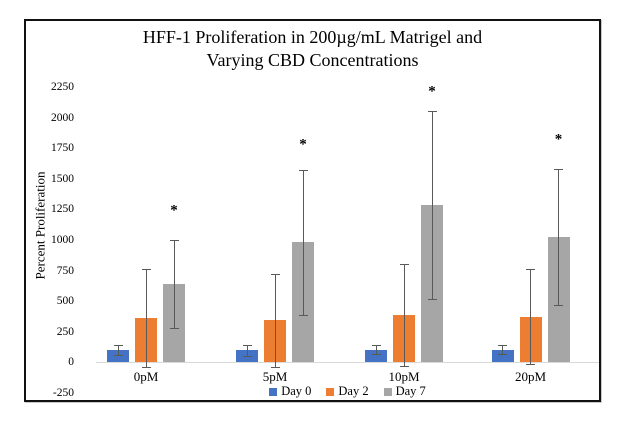 Image resolution: width=628 pixels, height=422 pixels. What do you see at coordinates (530, 376) in the screenshot?
I see `category-label-20pM: 20pM` at bounding box center [530, 376].